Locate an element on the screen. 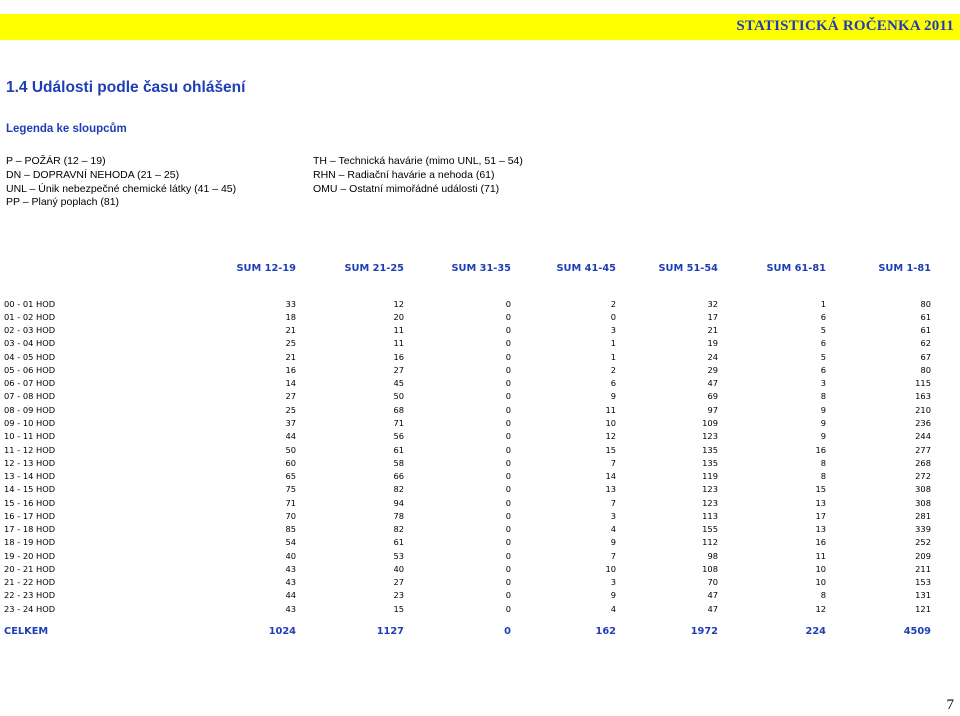 The image size is (960, 716). header-title: STATISTICKÁ ROČENKA 2011 is located at coordinates (845, 26).